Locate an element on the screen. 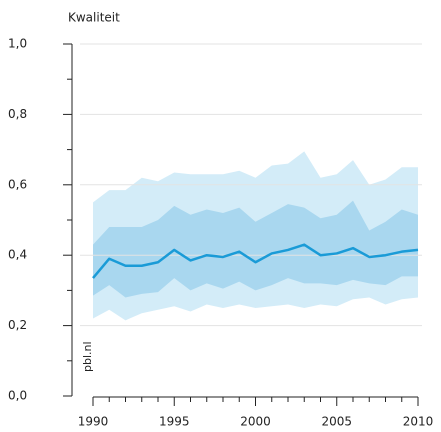 The height and width of the screenshot is (432, 441). x-tick-label: 1995 is located at coordinates (174, 422).